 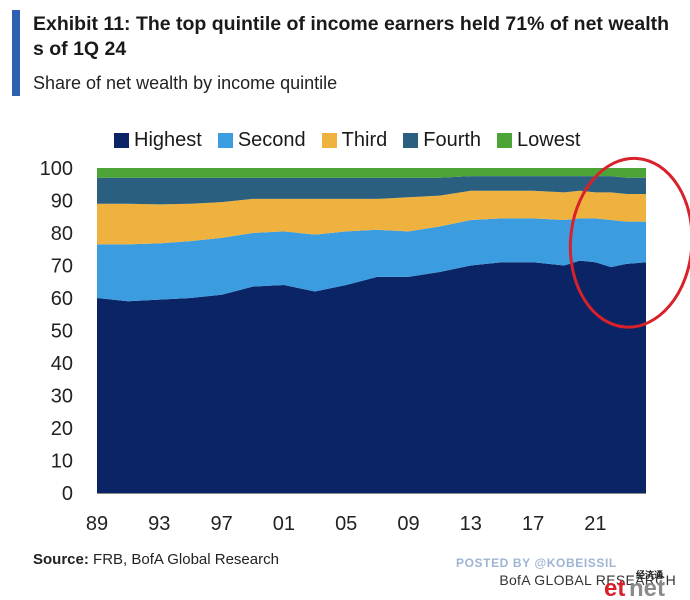 I want to click on x-tick-label: 89, so click(x=97, y=524).